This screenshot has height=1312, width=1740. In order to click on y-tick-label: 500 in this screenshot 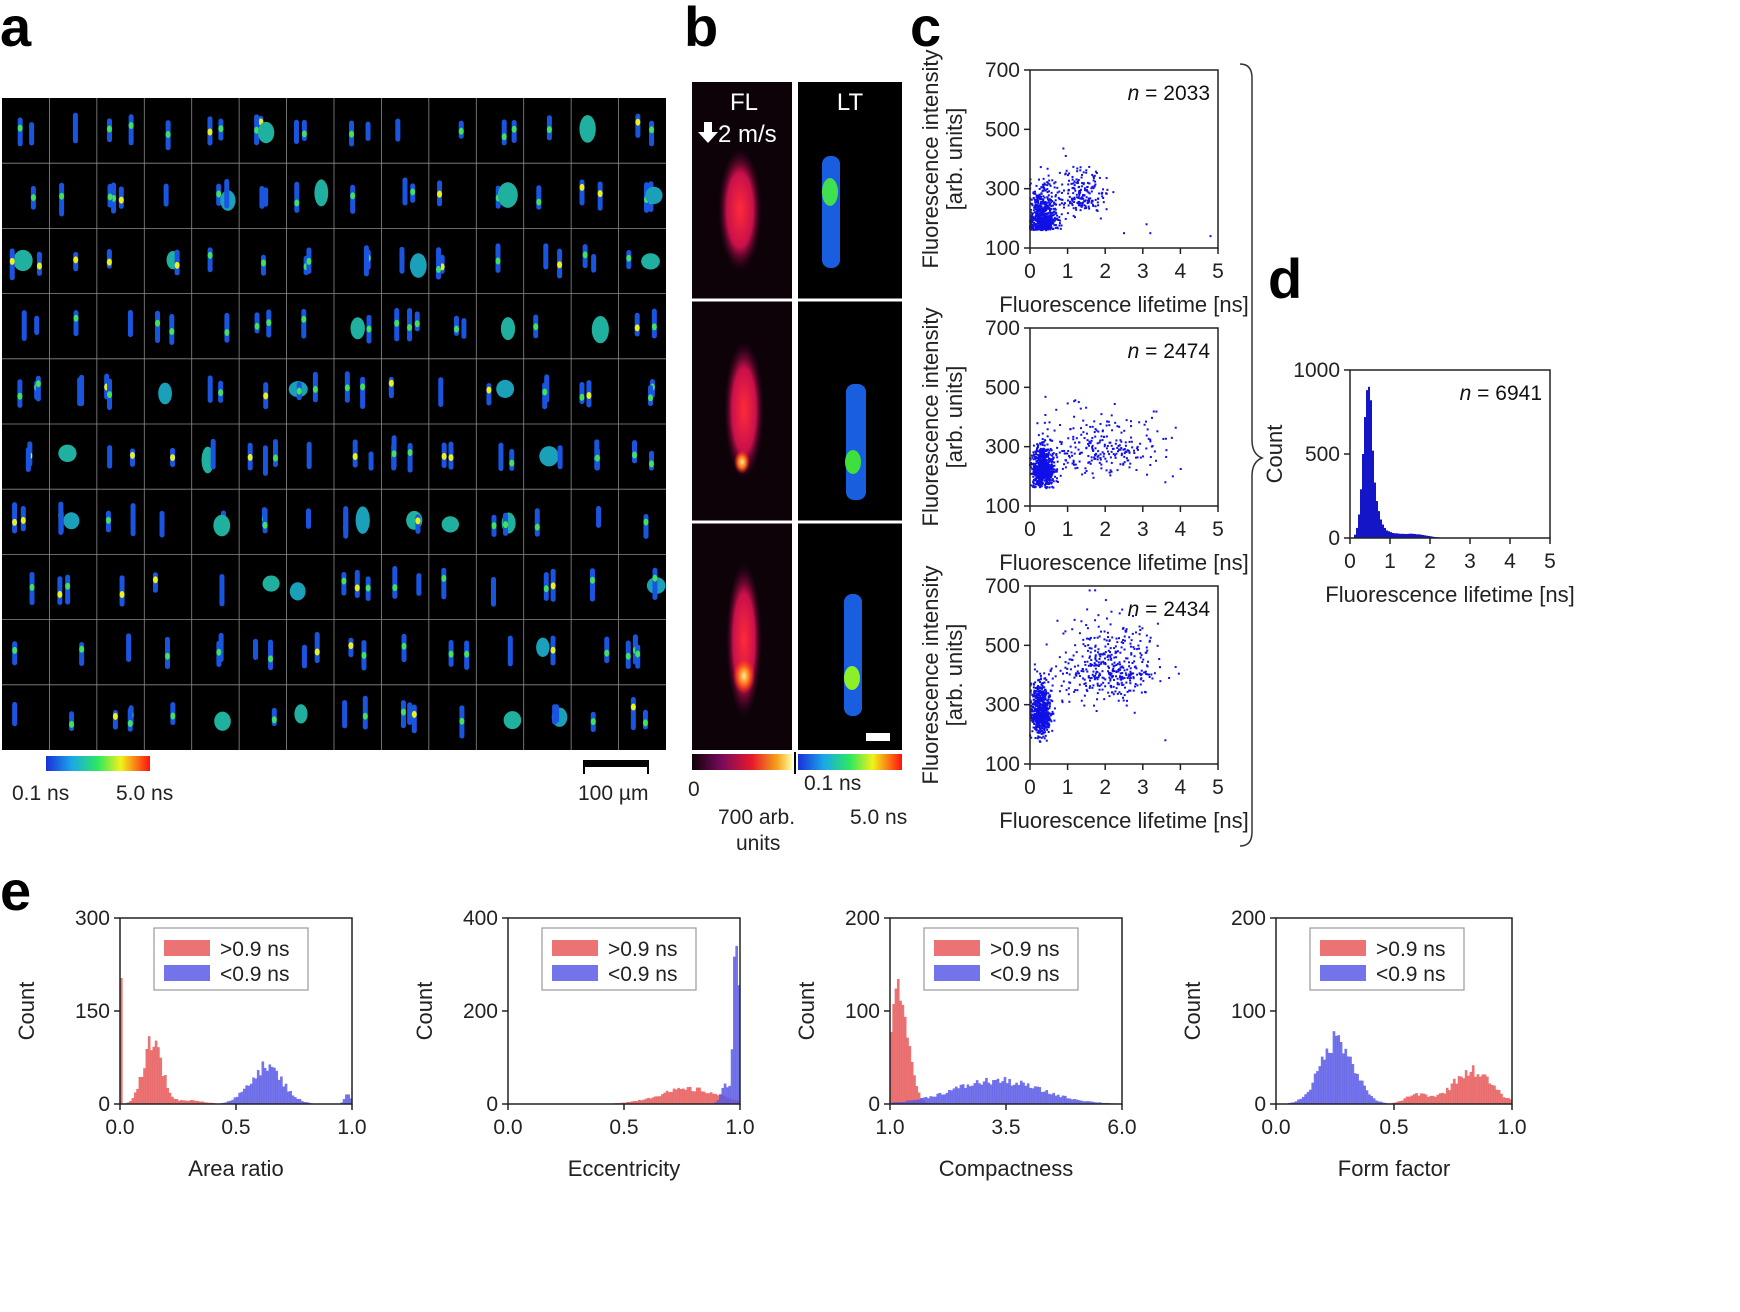, I will do `click(1002, 387)`.